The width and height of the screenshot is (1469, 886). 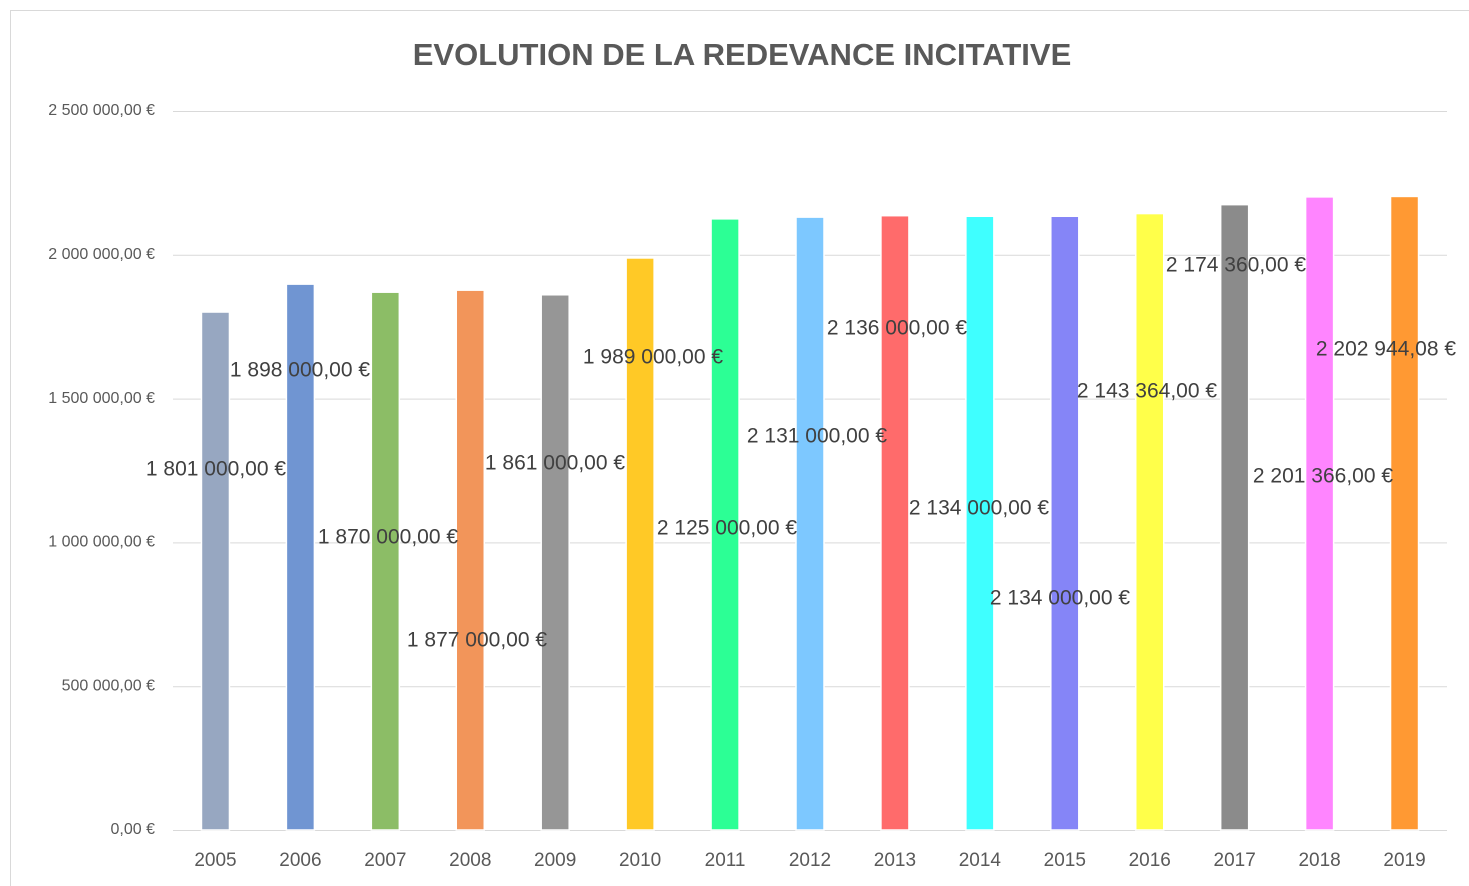 I want to click on data-label: 1 861 000,00 €, so click(x=555, y=463).